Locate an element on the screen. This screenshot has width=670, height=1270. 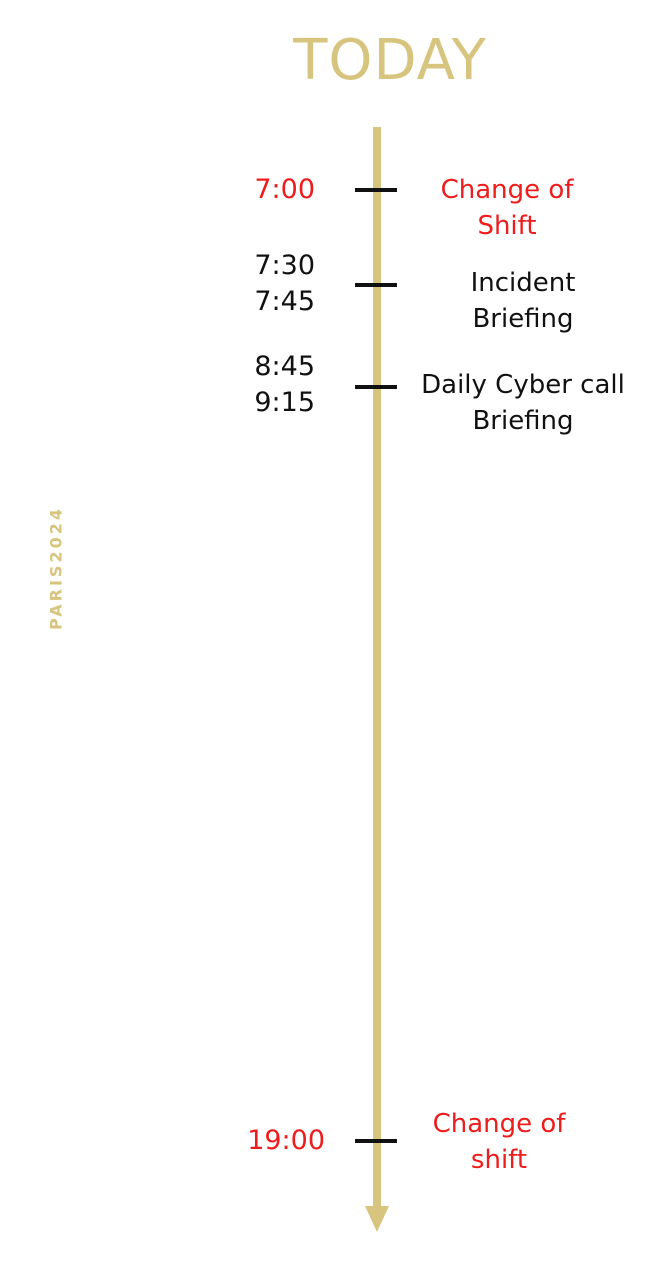
time-label-change-of-shift-morning: 7:00 is located at coordinates (284, 190).